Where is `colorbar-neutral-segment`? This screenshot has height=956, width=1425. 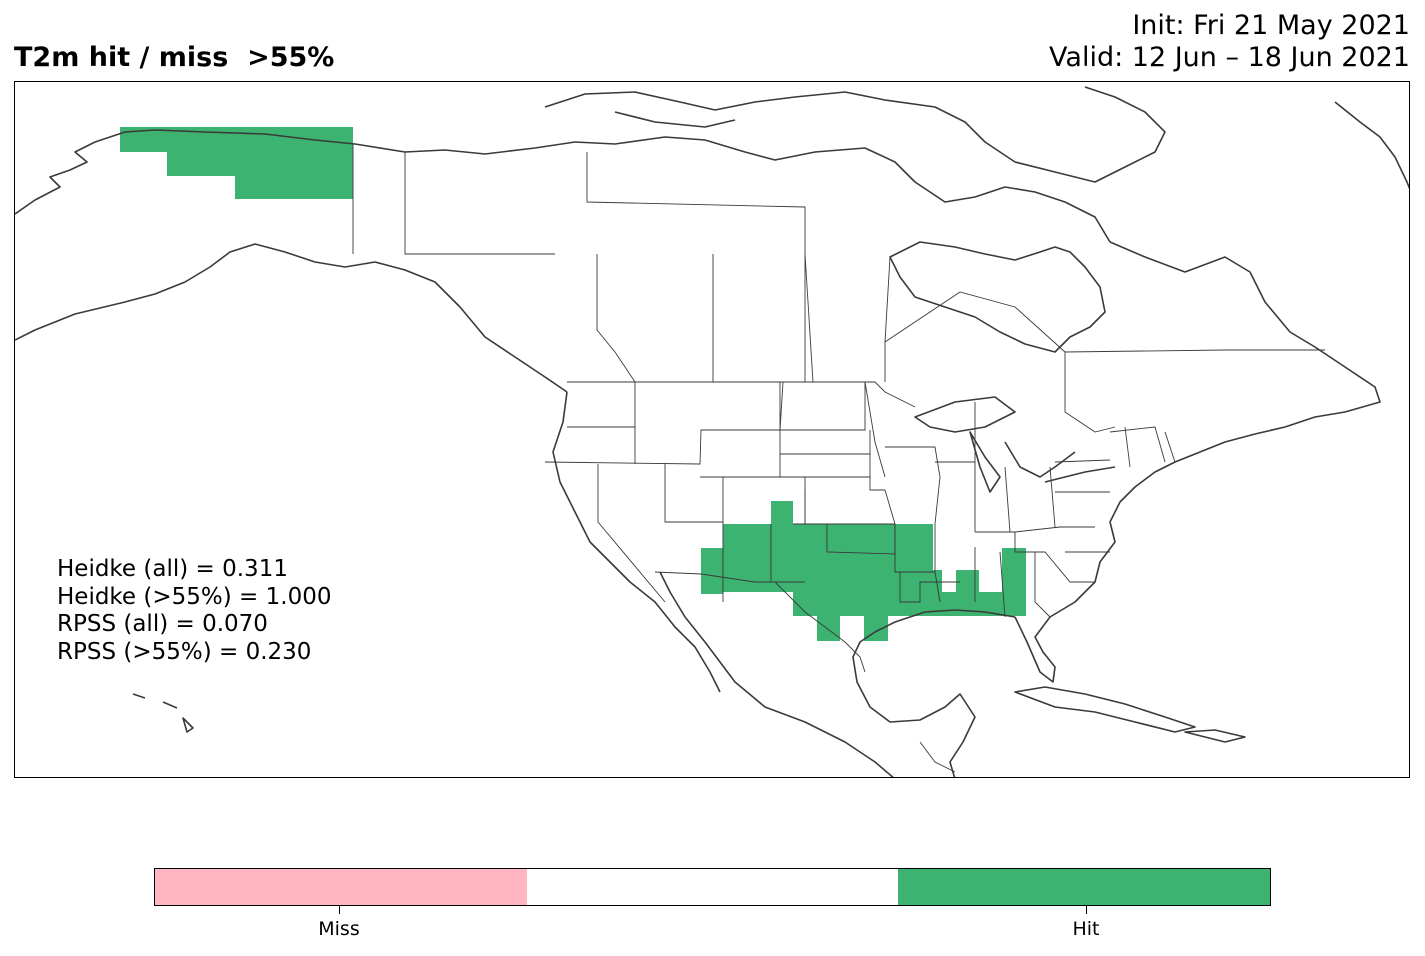 colorbar-neutral-segment is located at coordinates (712, 887).